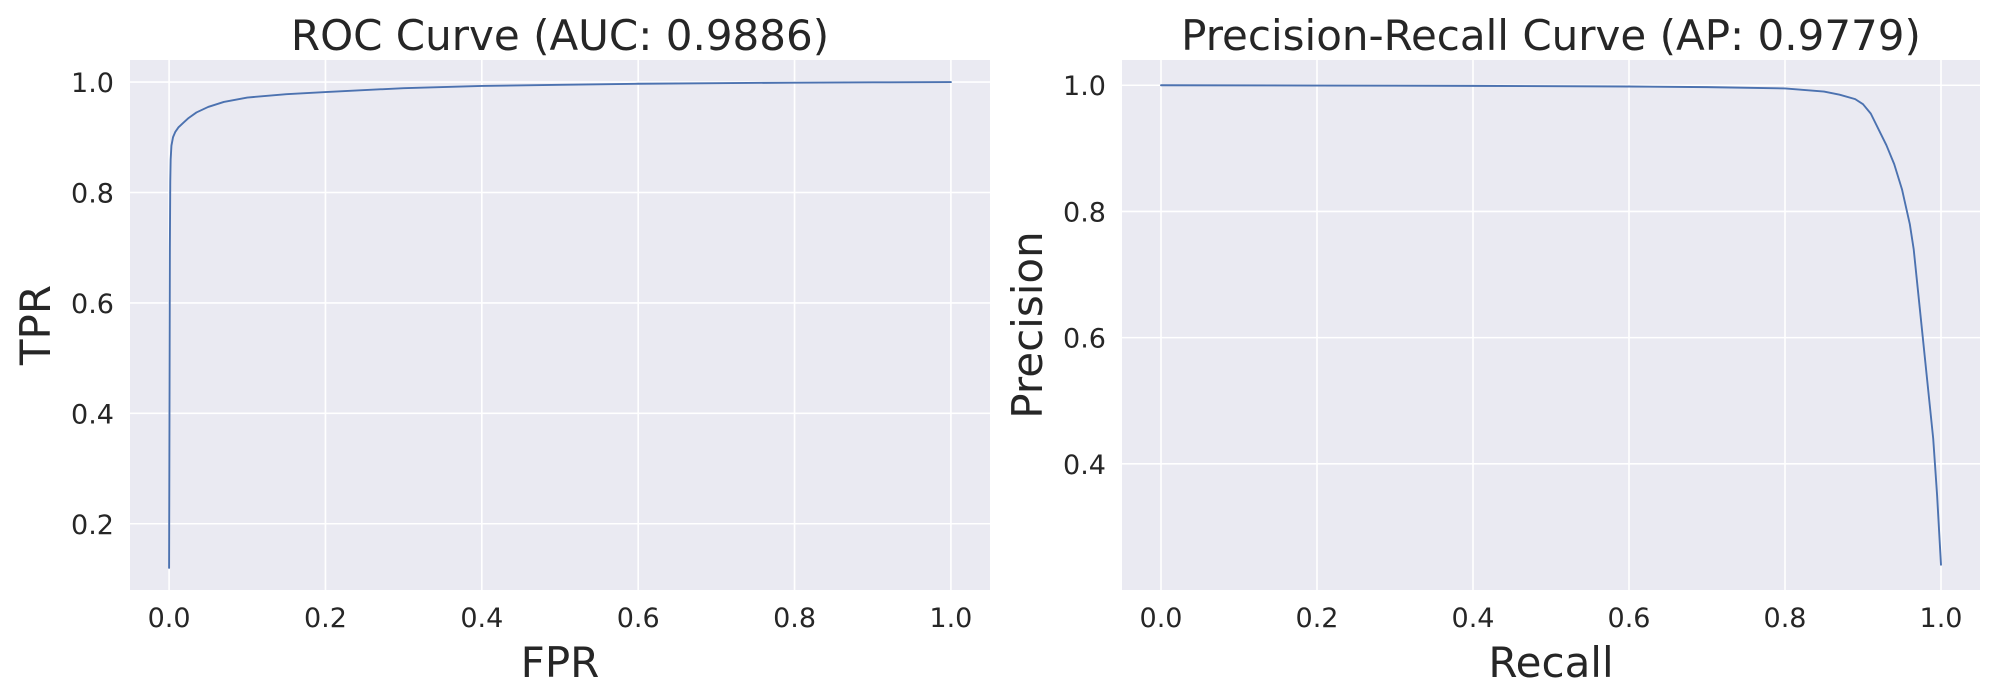 The width and height of the screenshot is (2000, 700). Describe the element at coordinates (1550, 662) in the screenshot. I see `pr-x-axis-label: Recall` at that location.